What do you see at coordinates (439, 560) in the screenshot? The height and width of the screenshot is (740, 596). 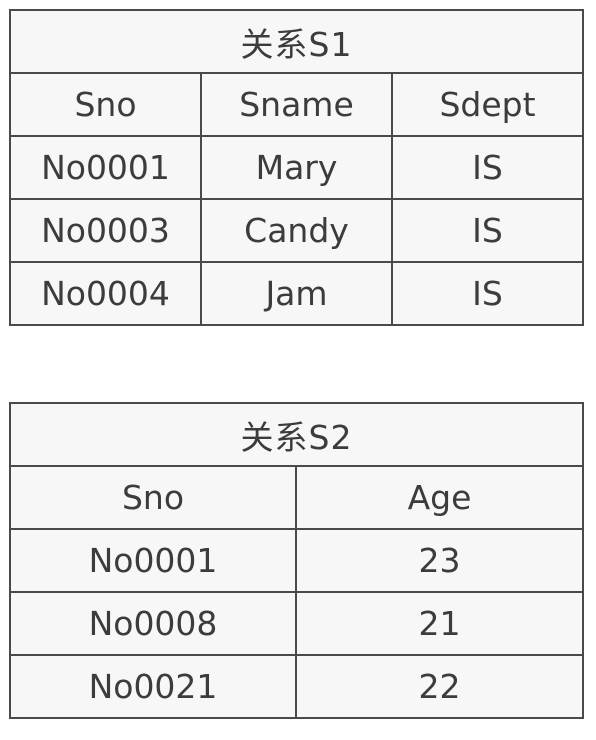 I see `table-cell: 23` at bounding box center [439, 560].